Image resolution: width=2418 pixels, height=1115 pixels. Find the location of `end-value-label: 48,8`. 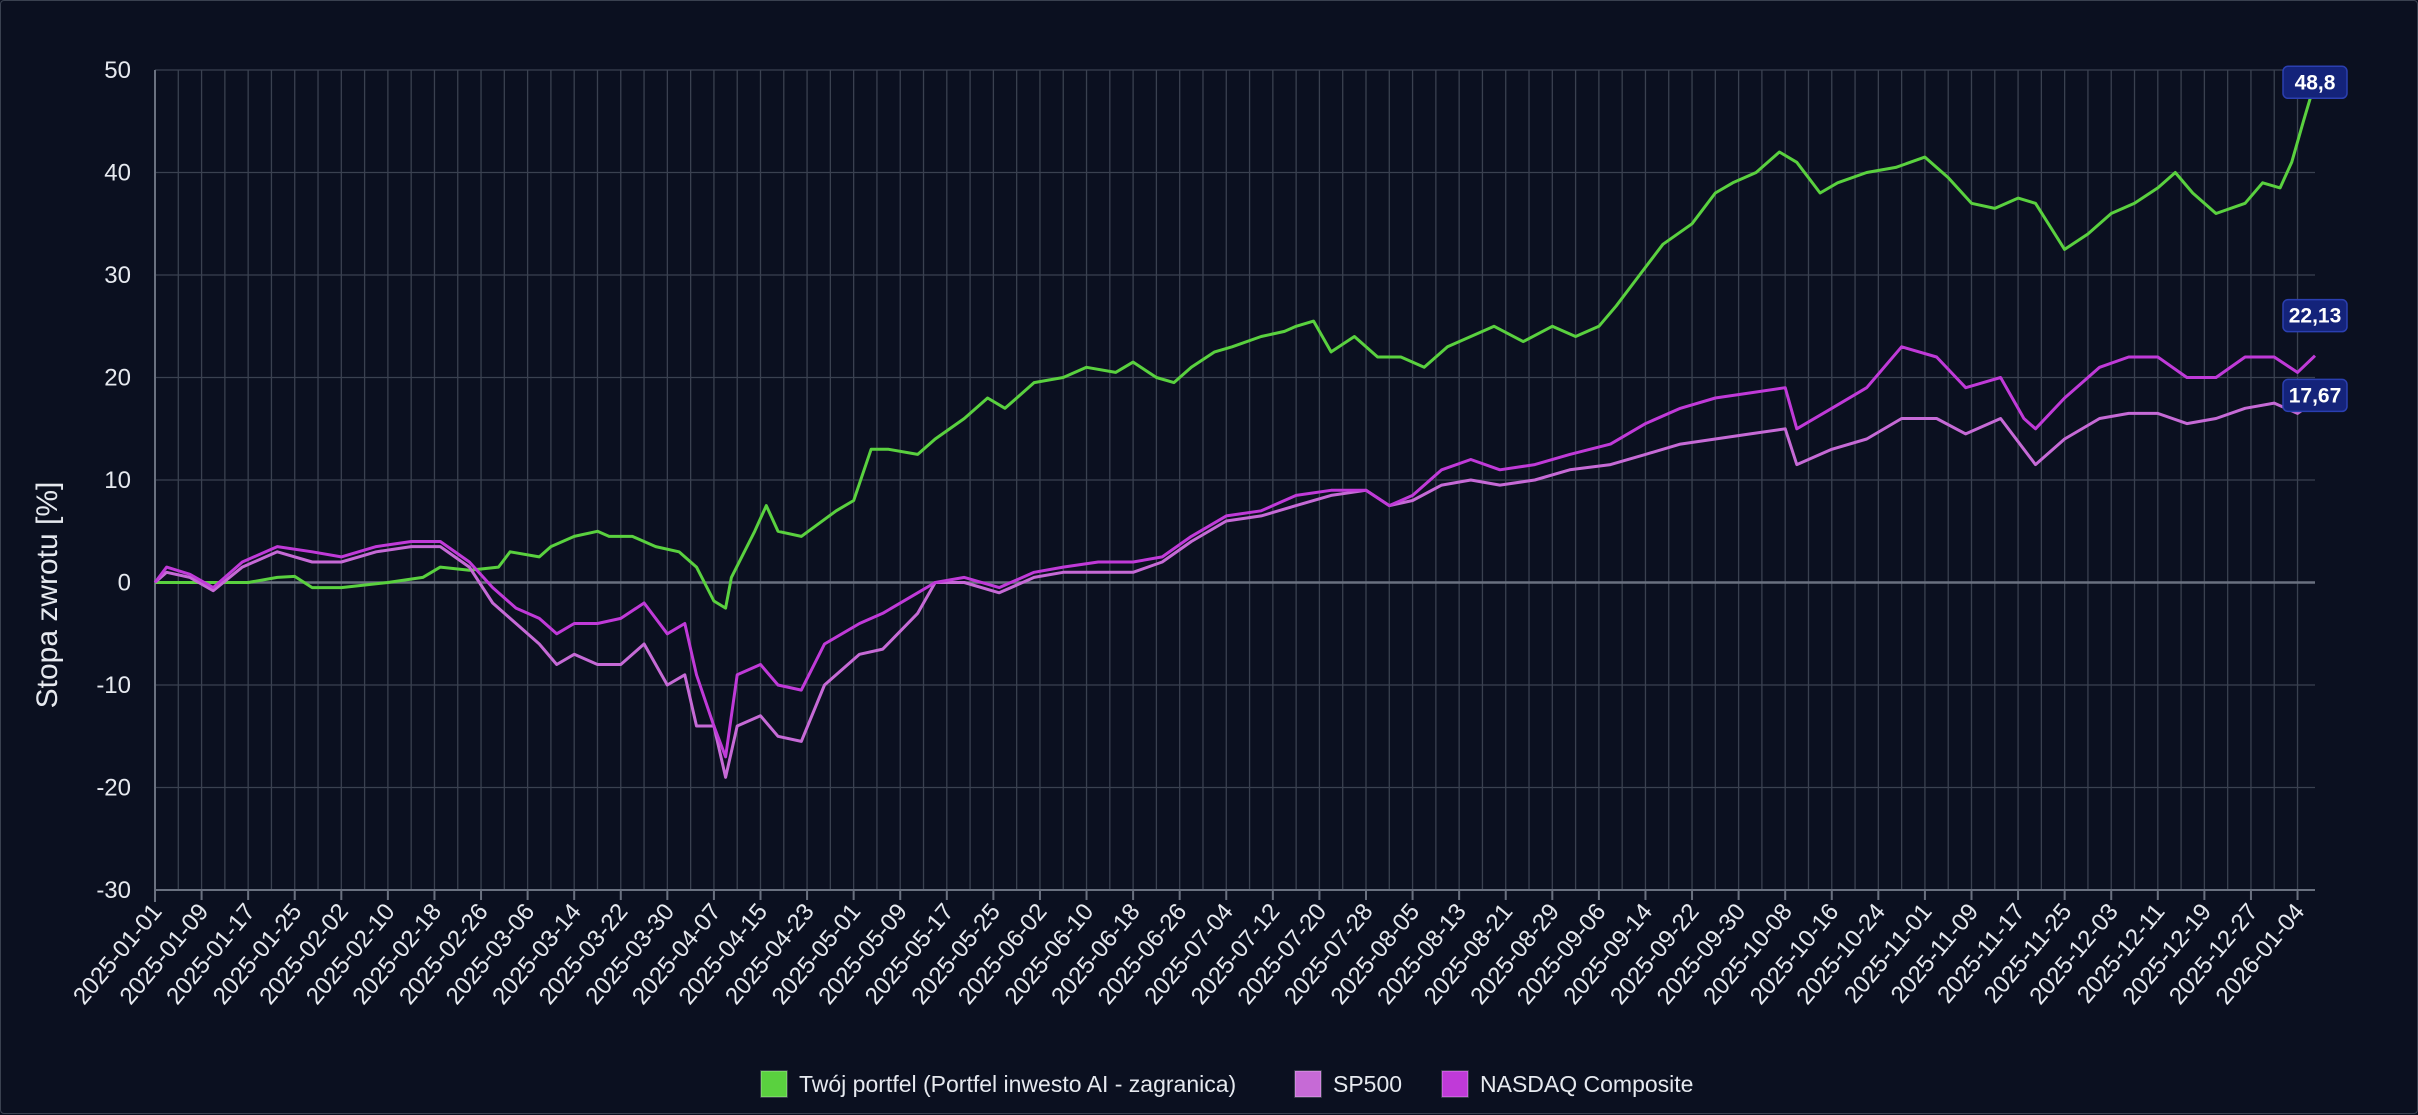

end-value-label: 48,8 is located at coordinates (2315, 82).